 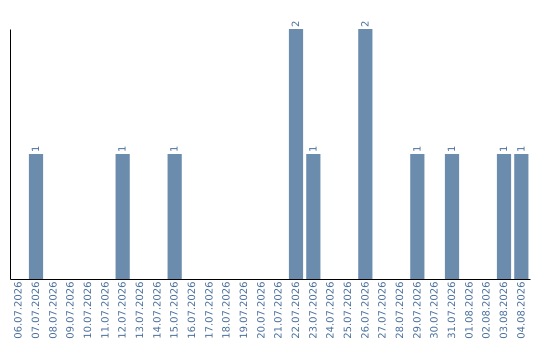 What do you see at coordinates (487, 310) in the screenshot?
I see `x-tick-label: 02.08.2026` at bounding box center [487, 310].